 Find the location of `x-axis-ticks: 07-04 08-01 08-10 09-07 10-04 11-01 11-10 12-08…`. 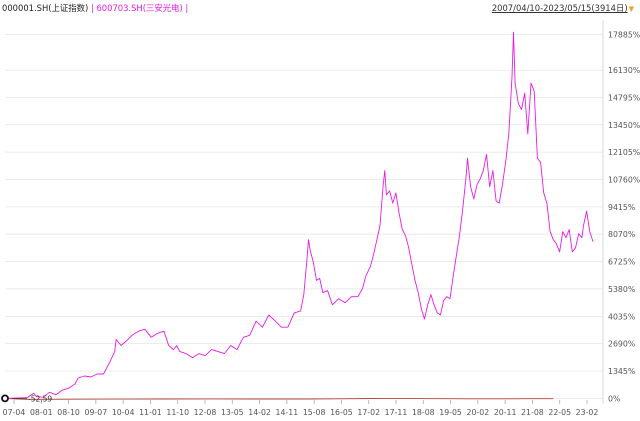

x-axis-ticks: 07-04 08-01 08-10 09-07 10-04 11-01 11-10 12-08… is located at coordinates (301, 408).